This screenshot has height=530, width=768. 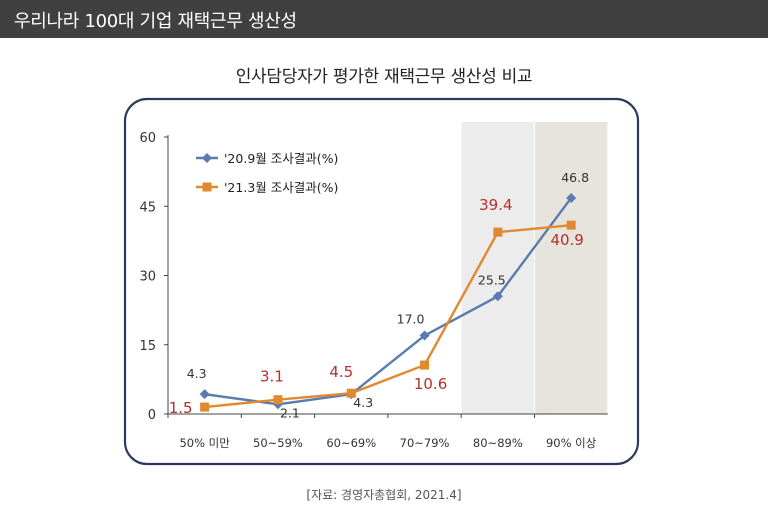 What do you see at coordinates (278, 443) in the screenshot?
I see `x-tick-label: 50~59%` at bounding box center [278, 443].